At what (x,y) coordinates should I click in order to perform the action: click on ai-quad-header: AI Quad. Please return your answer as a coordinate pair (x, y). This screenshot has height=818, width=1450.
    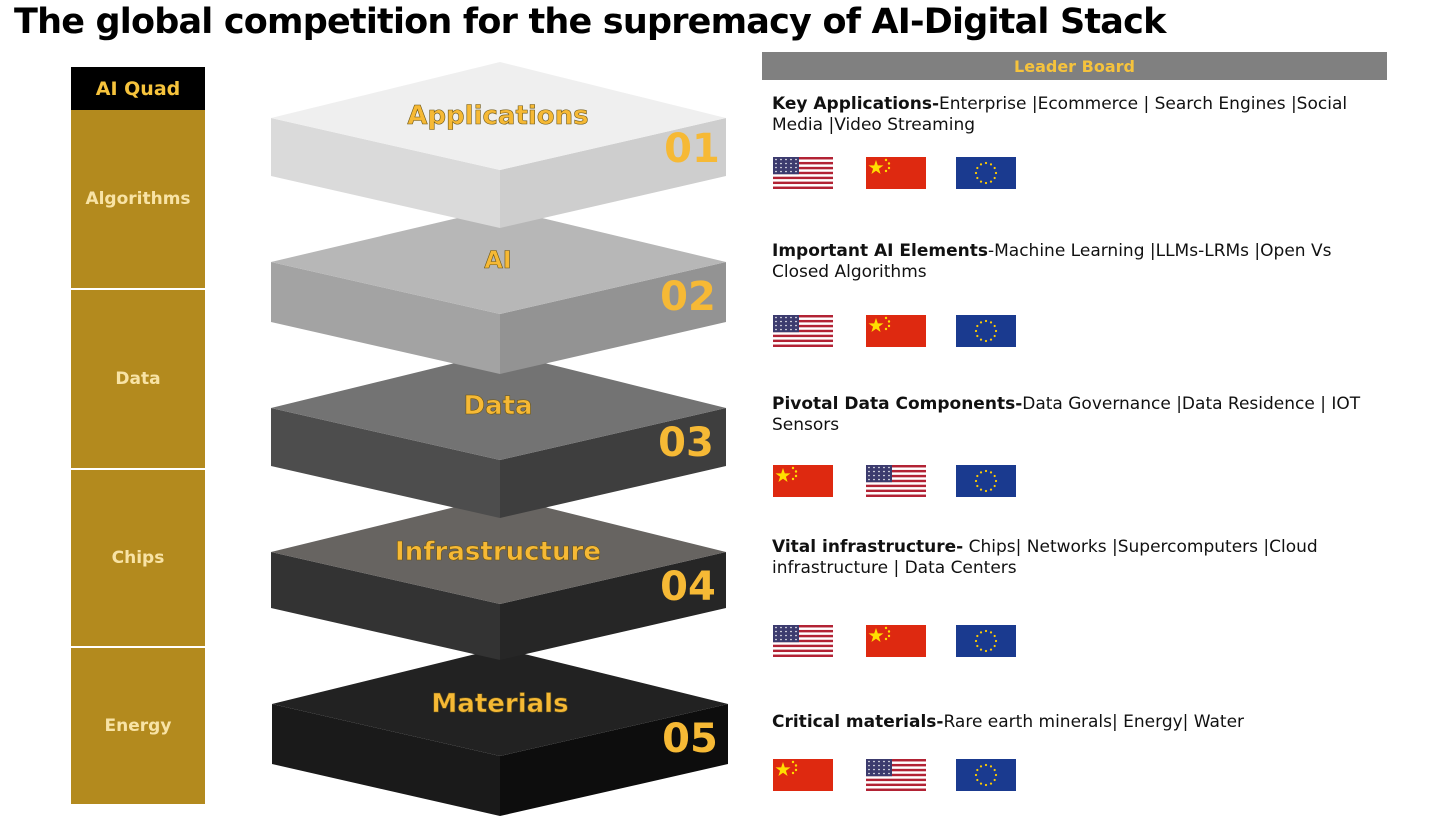
    Looking at the image, I should click on (138, 88).